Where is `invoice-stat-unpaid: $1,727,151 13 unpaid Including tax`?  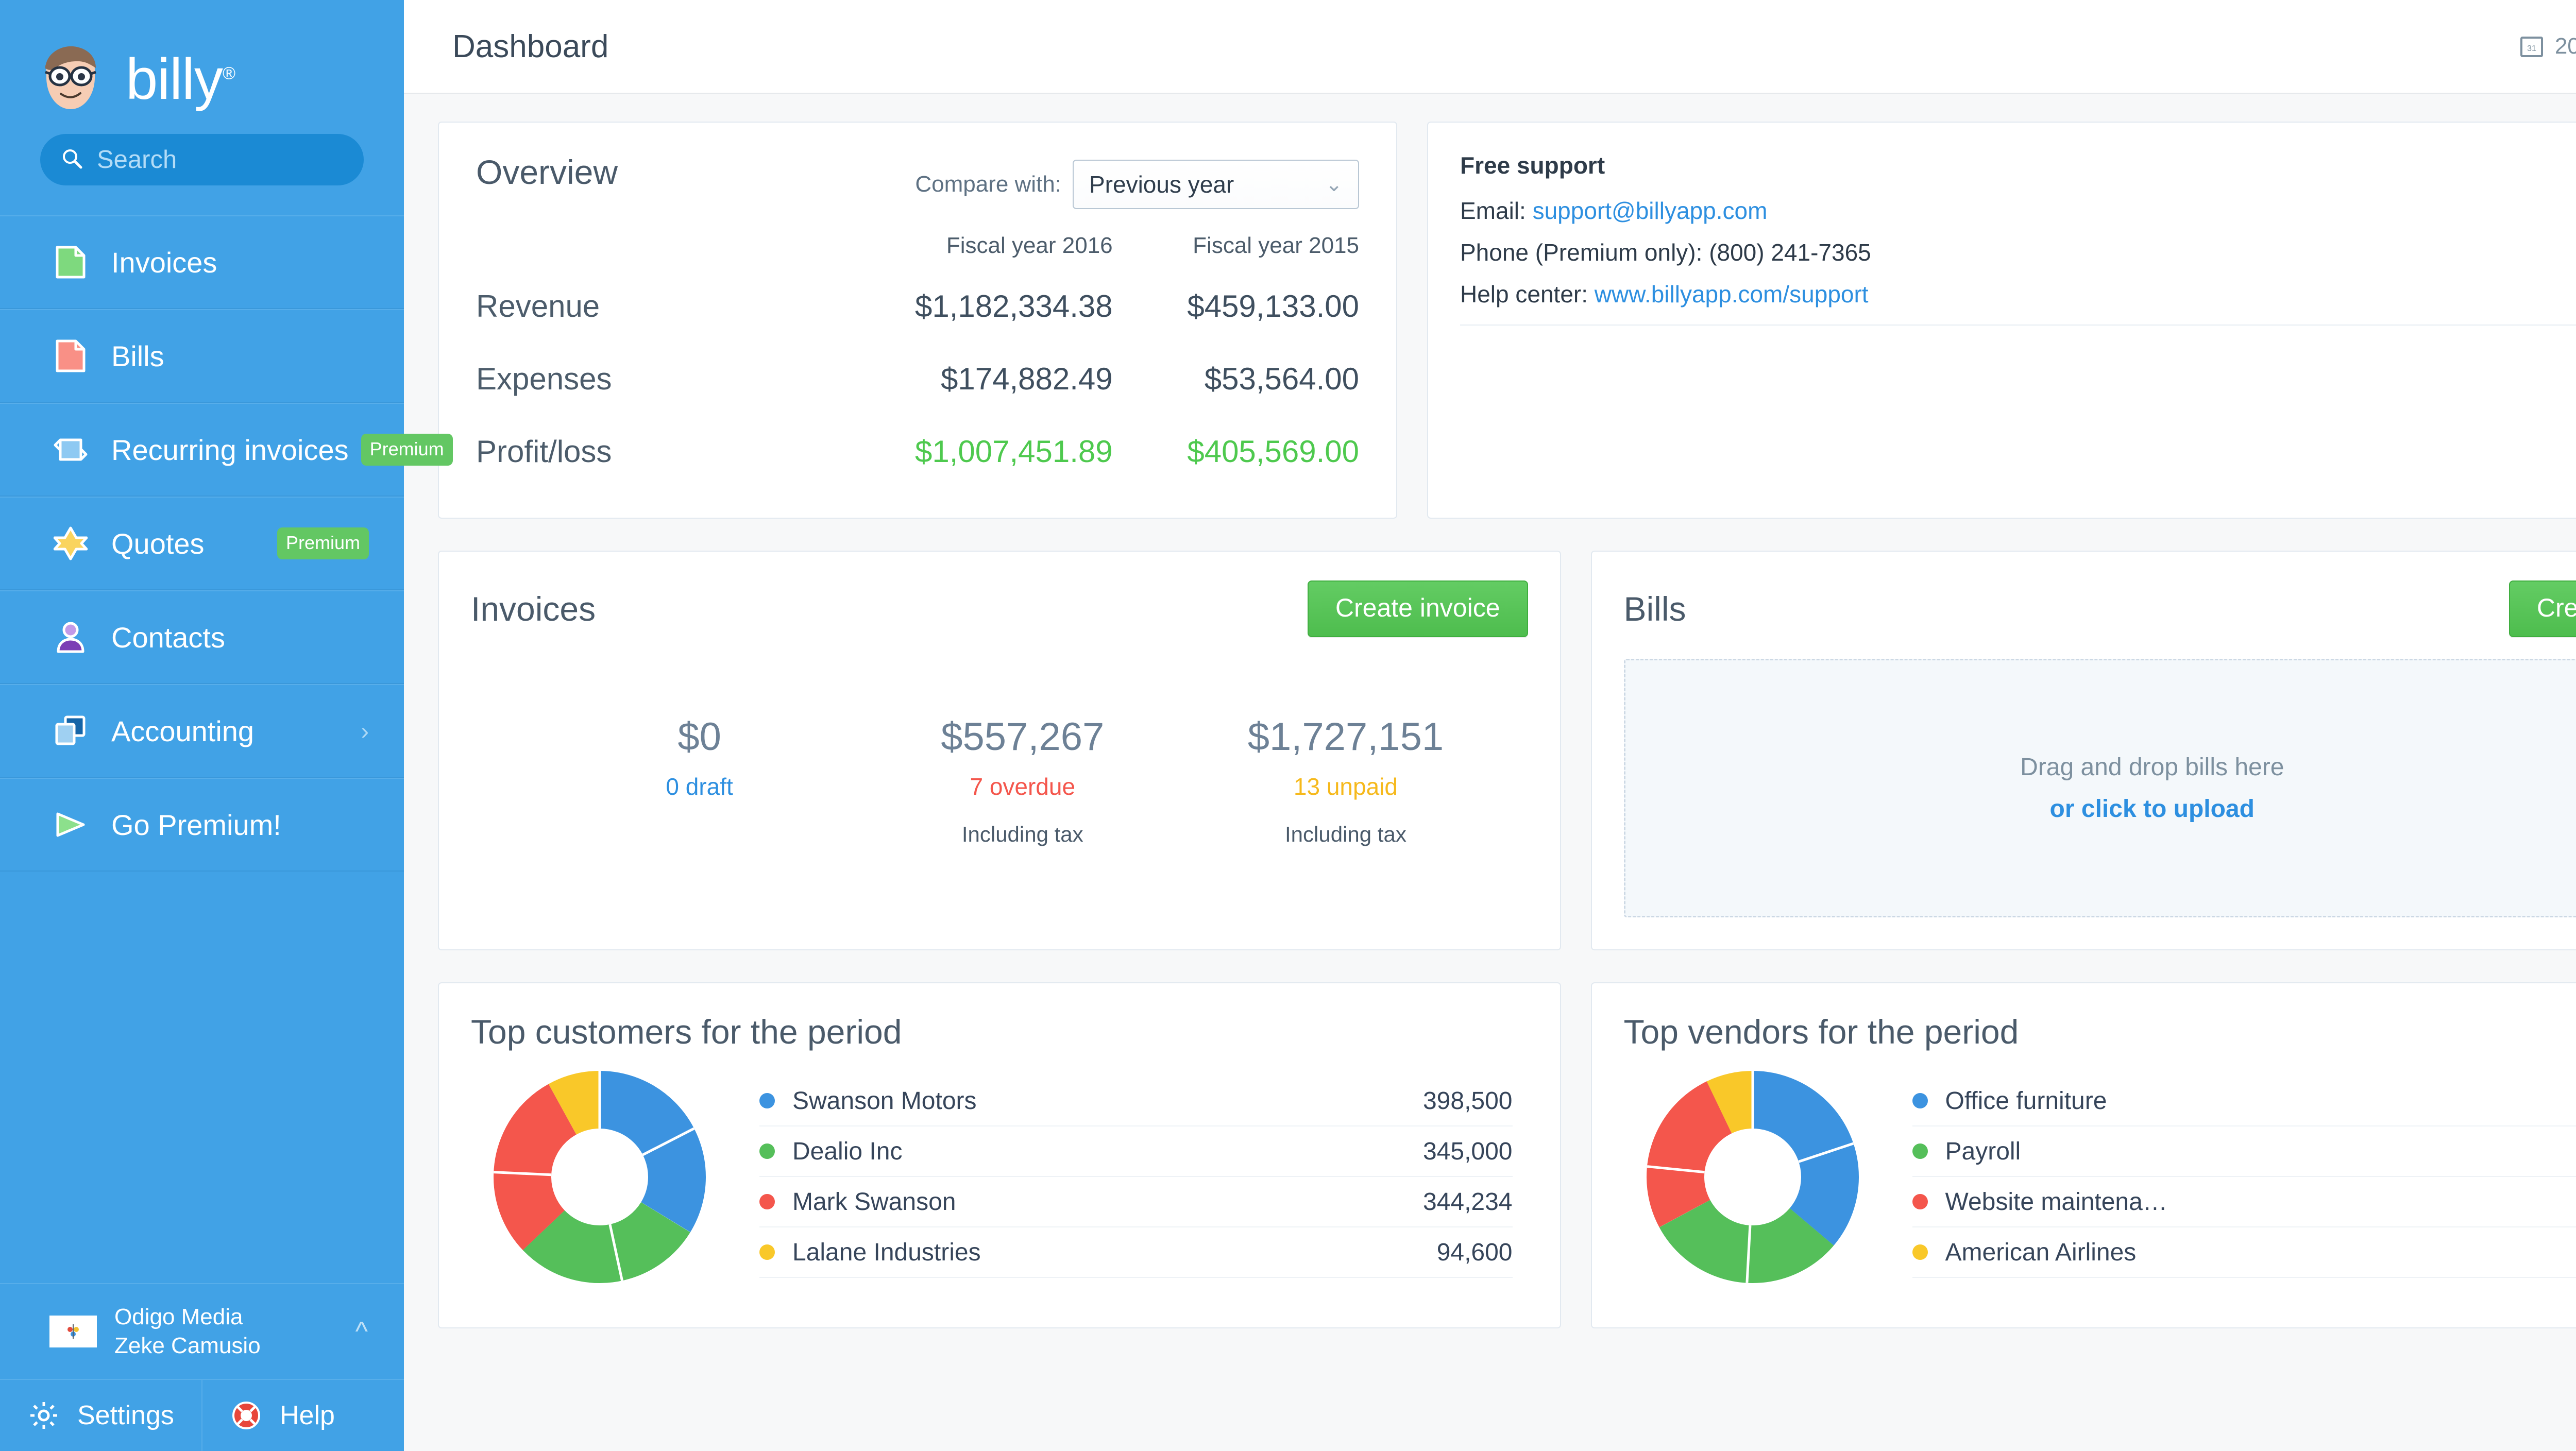 invoice-stat-unpaid: $1,727,151 13 unpaid Including tax is located at coordinates (1345, 781).